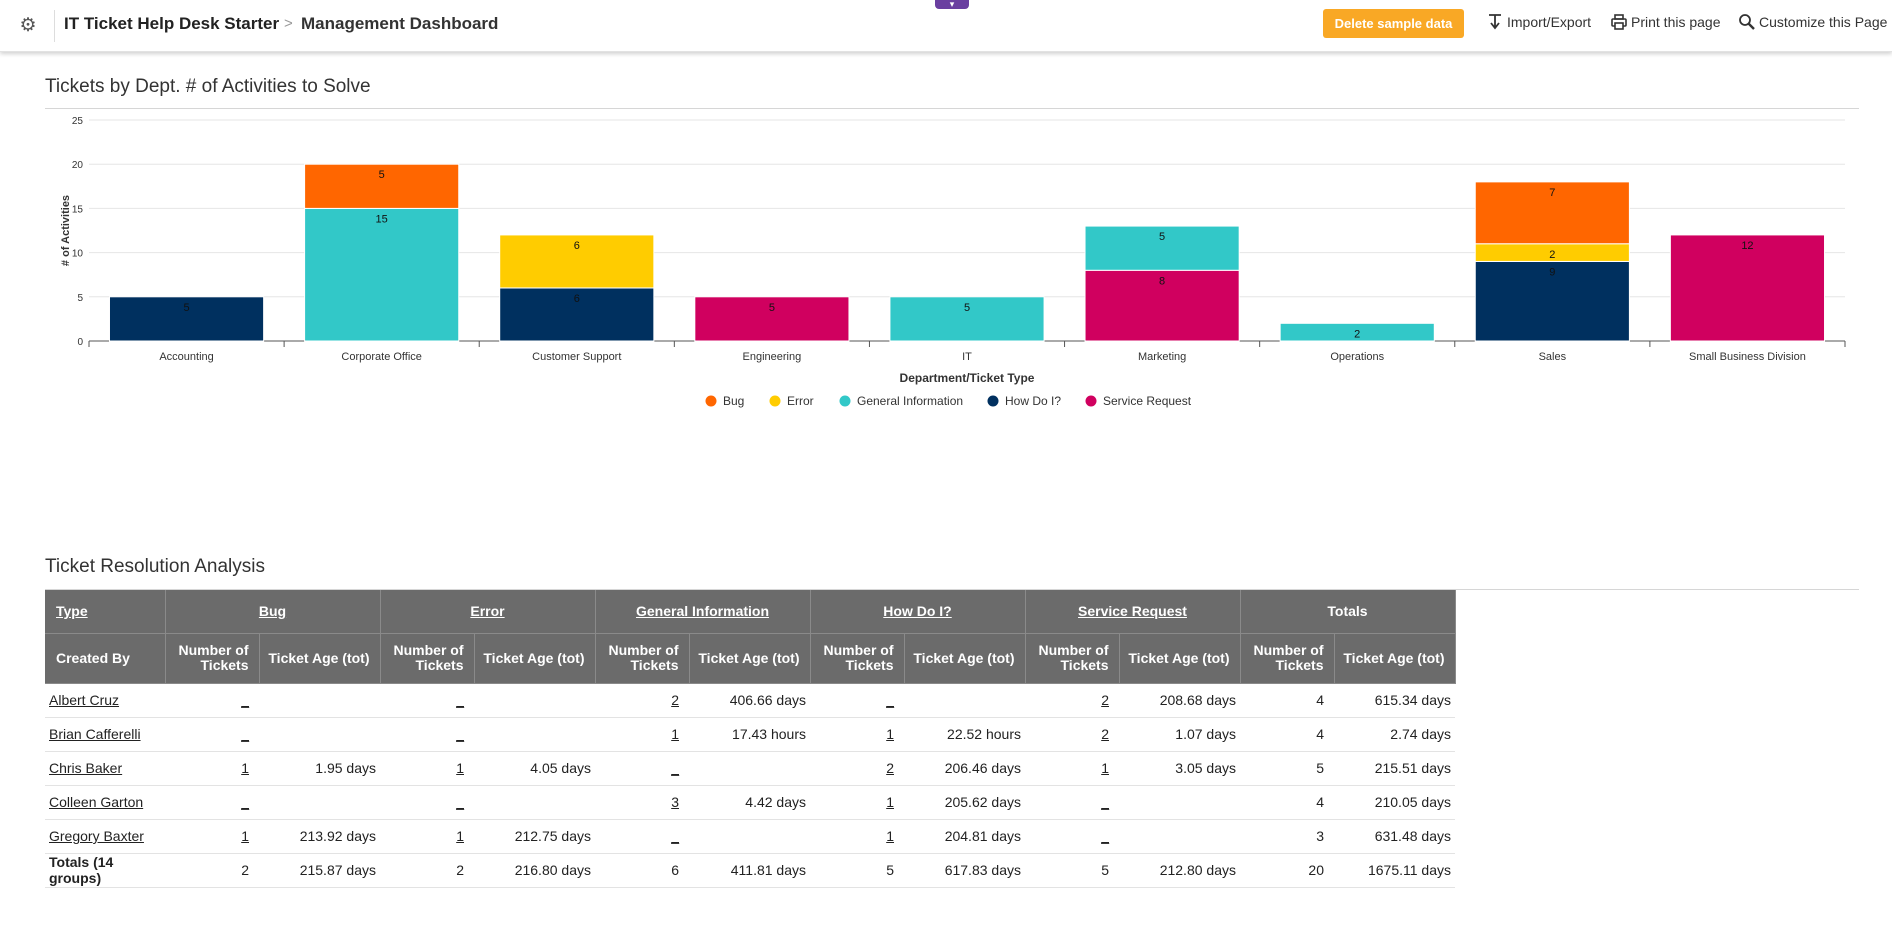 This screenshot has width=1892, height=929. What do you see at coordinates (772, 357) in the screenshot?
I see `x-tick-label: Engineering` at bounding box center [772, 357].